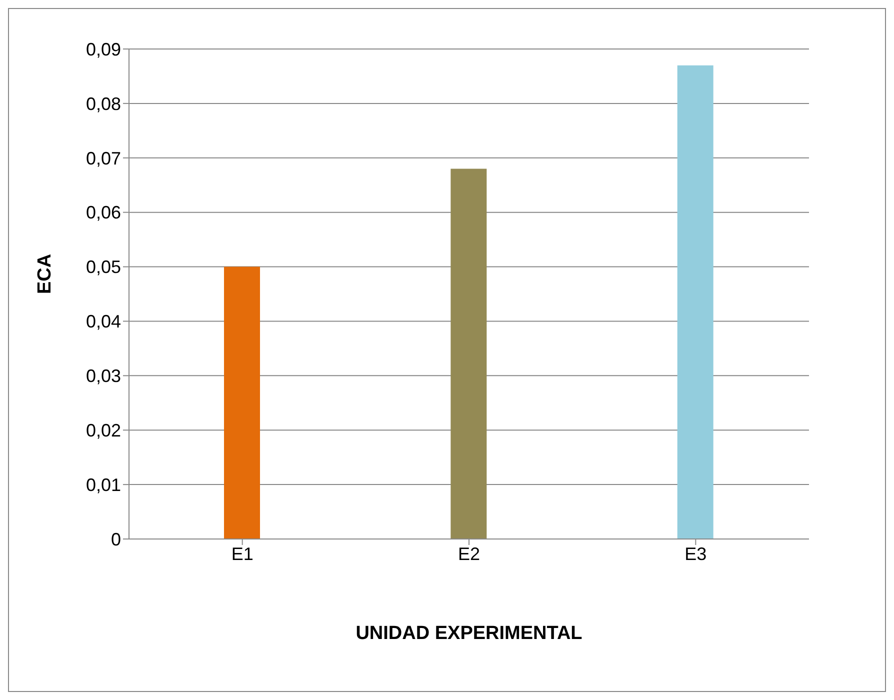 This screenshot has height=700, width=894. What do you see at coordinates (469, 633) in the screenshot?
I see `x-axis-title: UNIDAD EXPERIMENTAL` at bounding box center [469, 633].